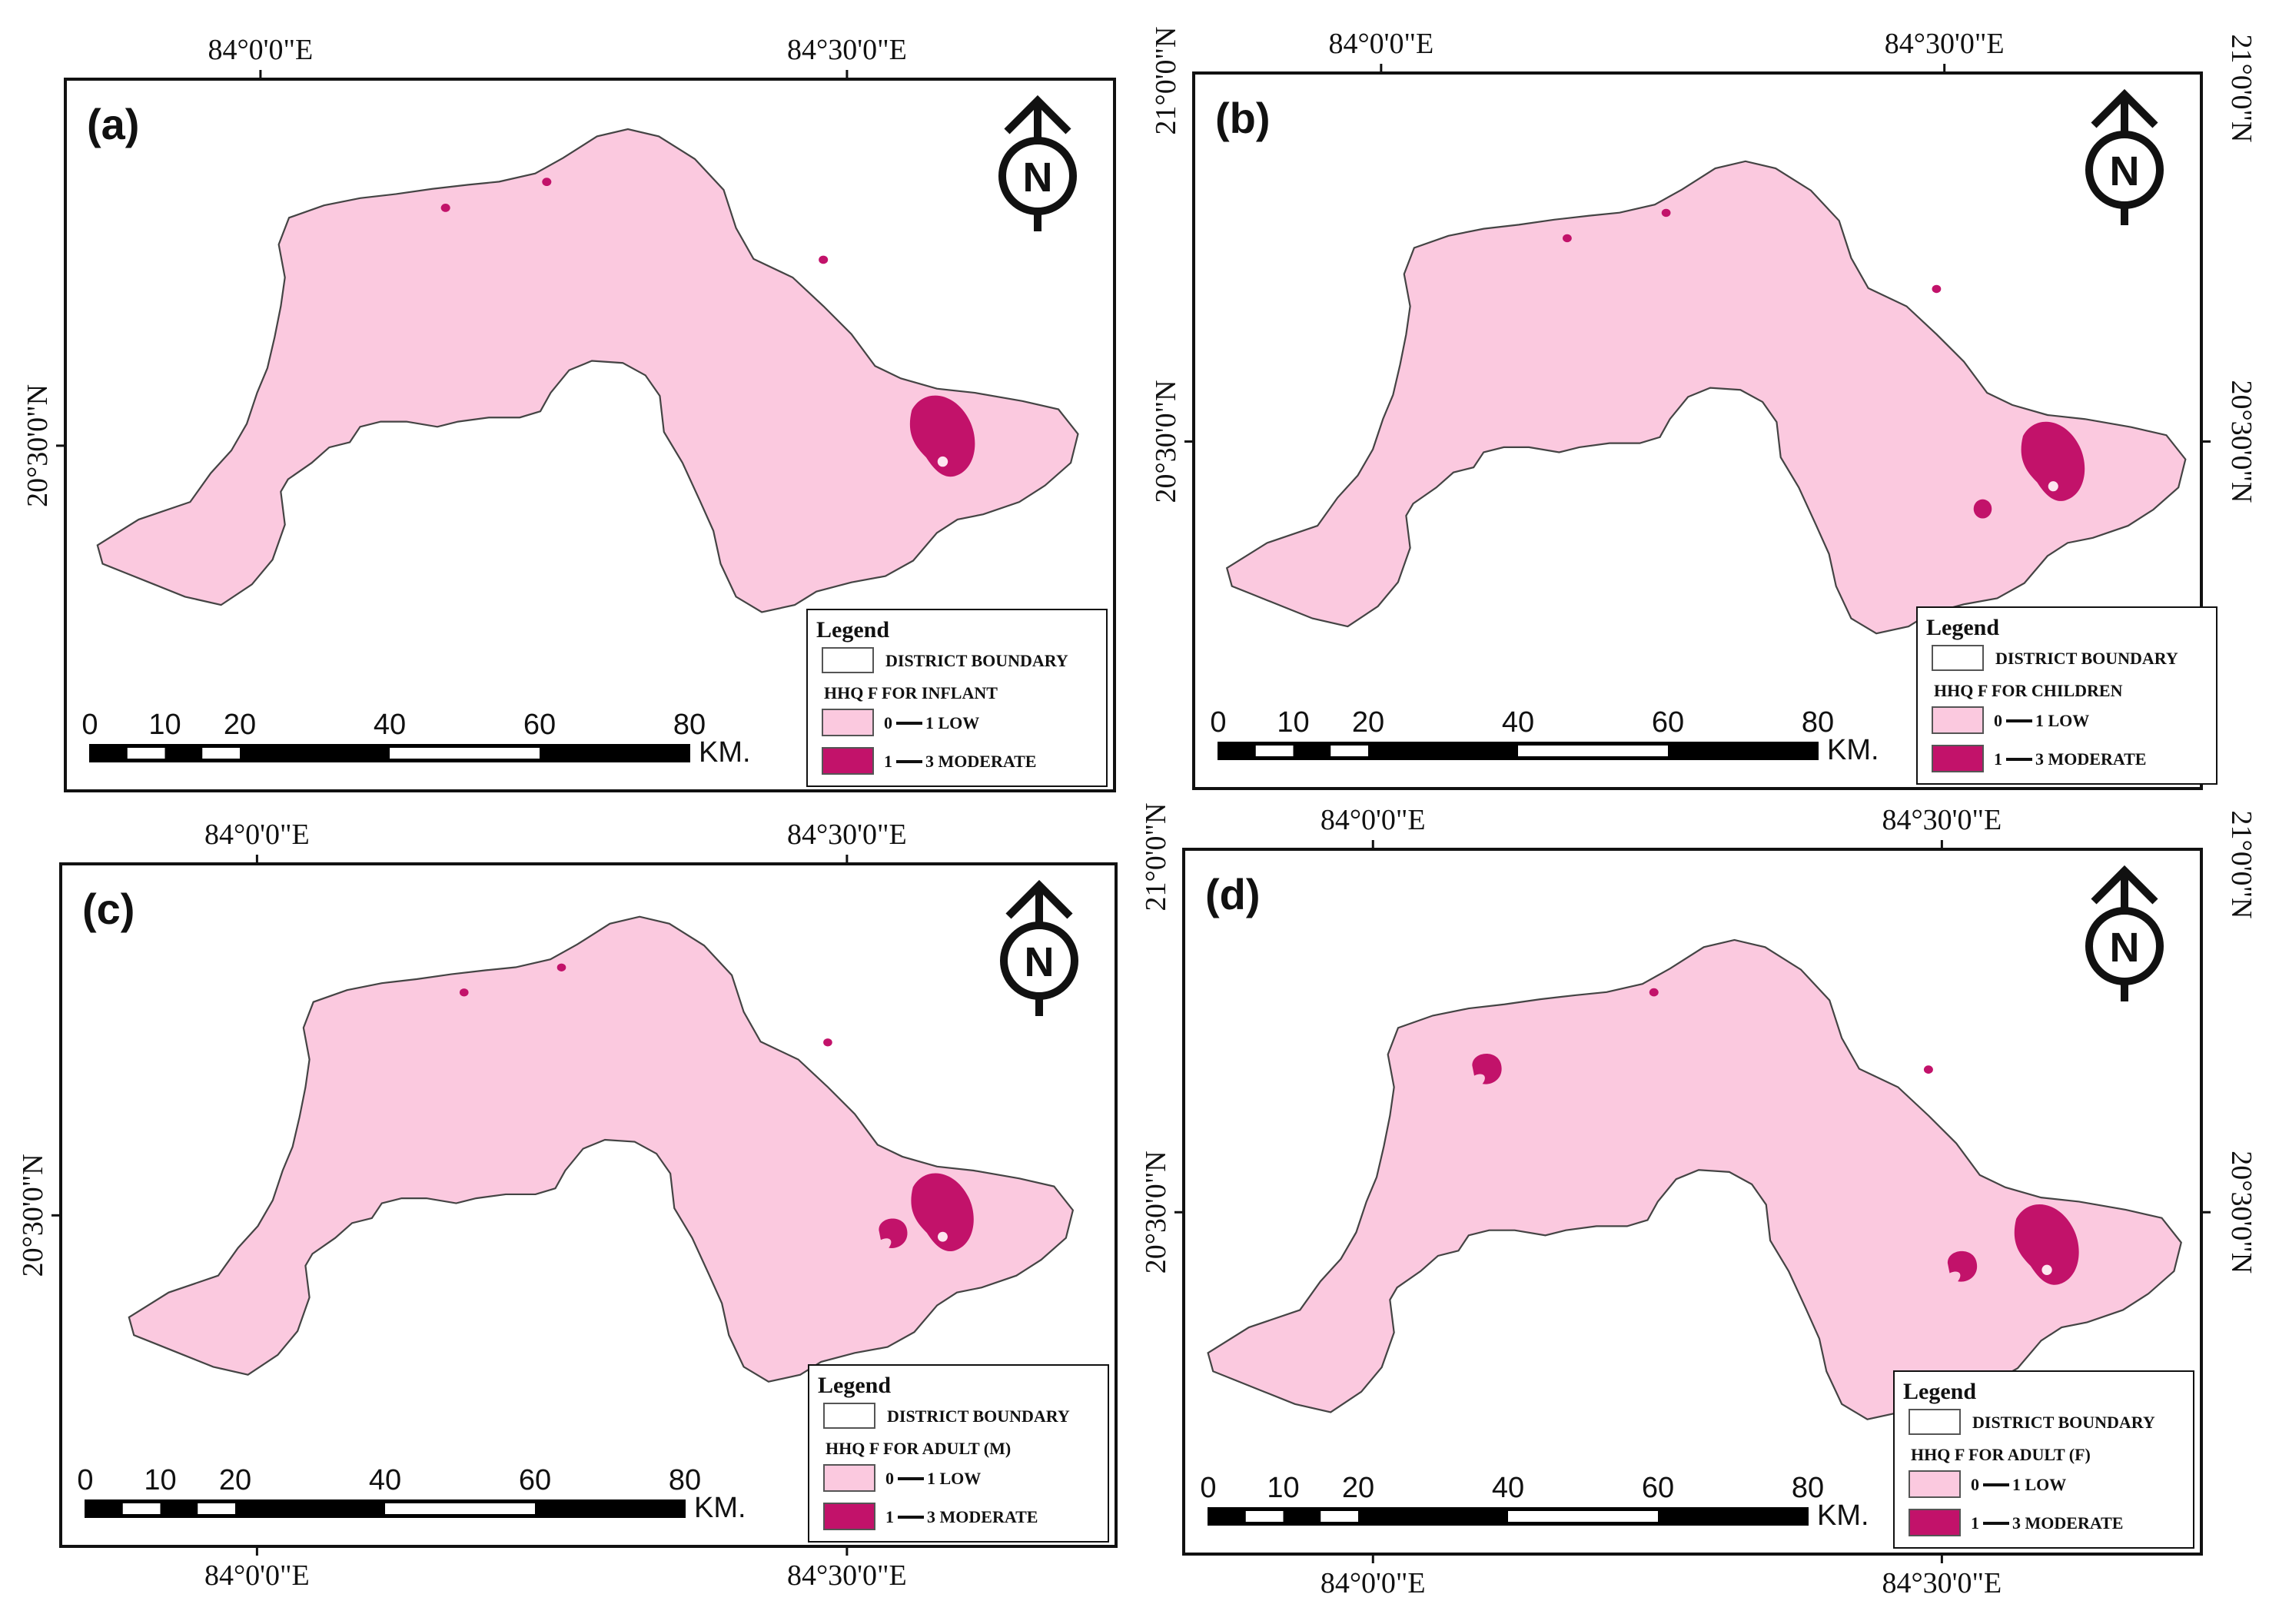 The width and height of the screenshot is (2269, 1624). I want to click on scale-unit: KM., so click(1843, 1515).